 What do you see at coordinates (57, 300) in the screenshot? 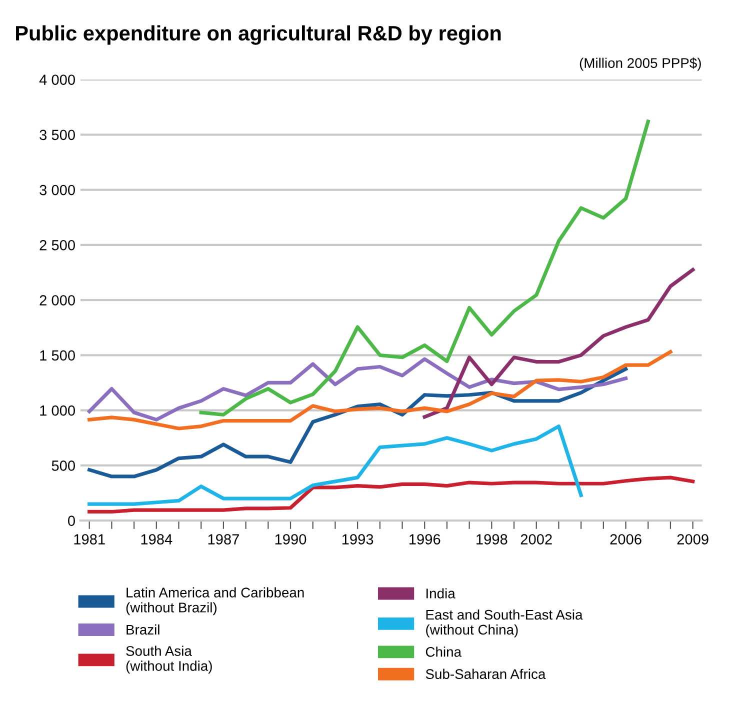
I see `y-tick-label: 2 000` at bounding box center [57, 300].